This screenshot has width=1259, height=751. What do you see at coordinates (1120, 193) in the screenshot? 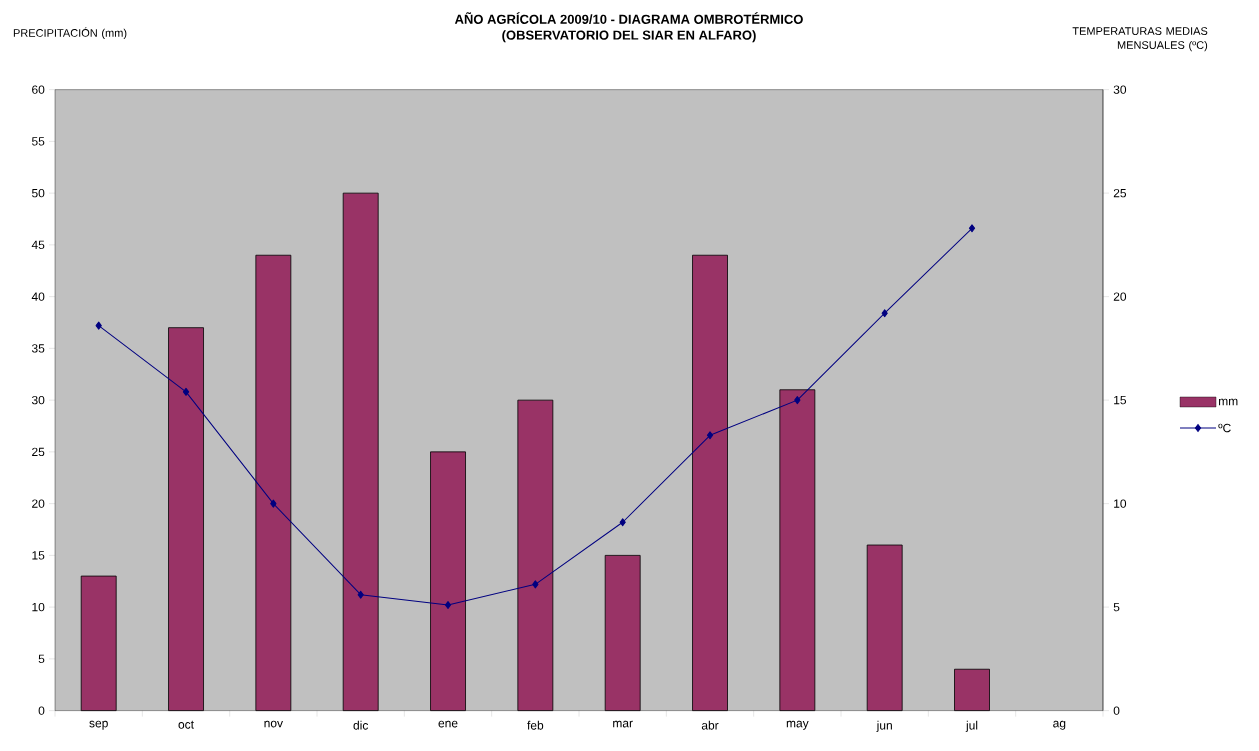
I see `y2-tick-label: 25` at bounding box center [1120, 193].